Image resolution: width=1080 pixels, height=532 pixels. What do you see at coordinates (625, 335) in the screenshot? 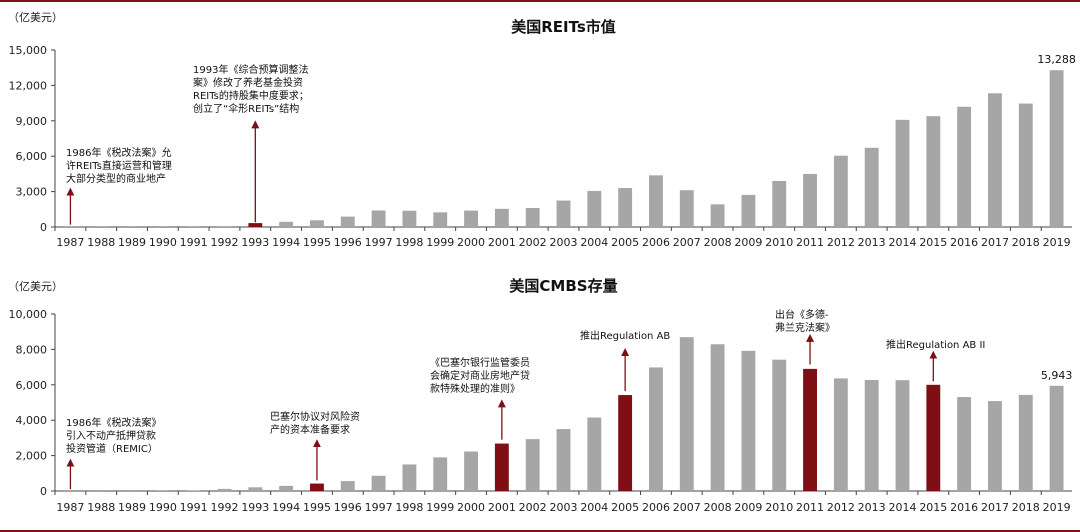
I see `annotation-text-line: 推出Regulation AB` at bounding box center [625, 335].